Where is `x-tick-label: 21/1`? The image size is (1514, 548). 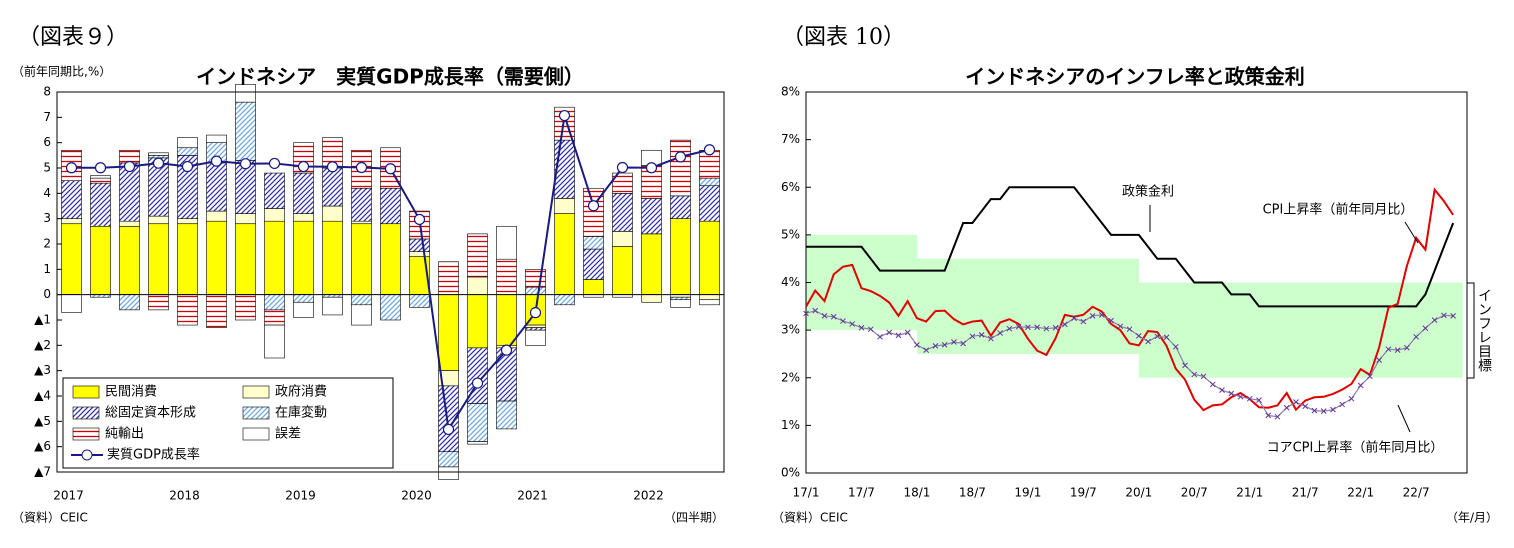
x-tick-label: 21/1 is located at coordinates (1249, 493).